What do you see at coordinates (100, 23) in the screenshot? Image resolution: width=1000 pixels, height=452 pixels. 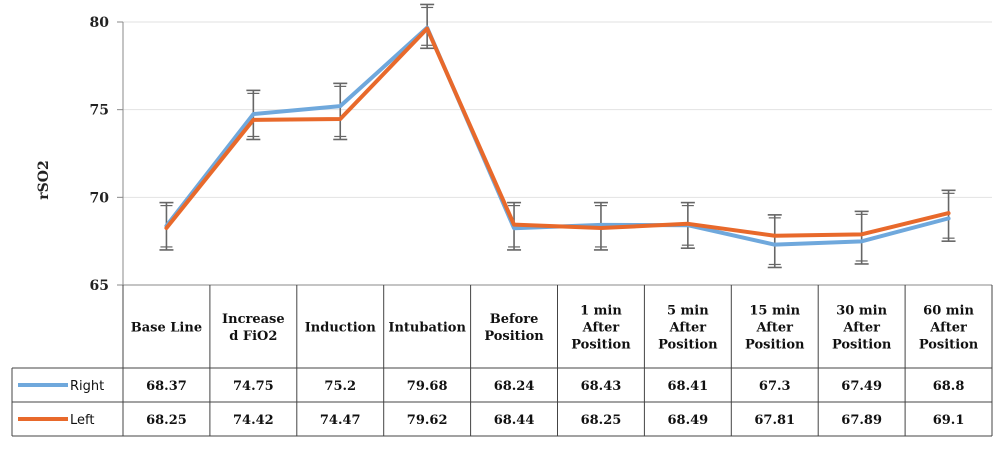 I see `y-tick-label: 80` at bounding box center [100, 23].